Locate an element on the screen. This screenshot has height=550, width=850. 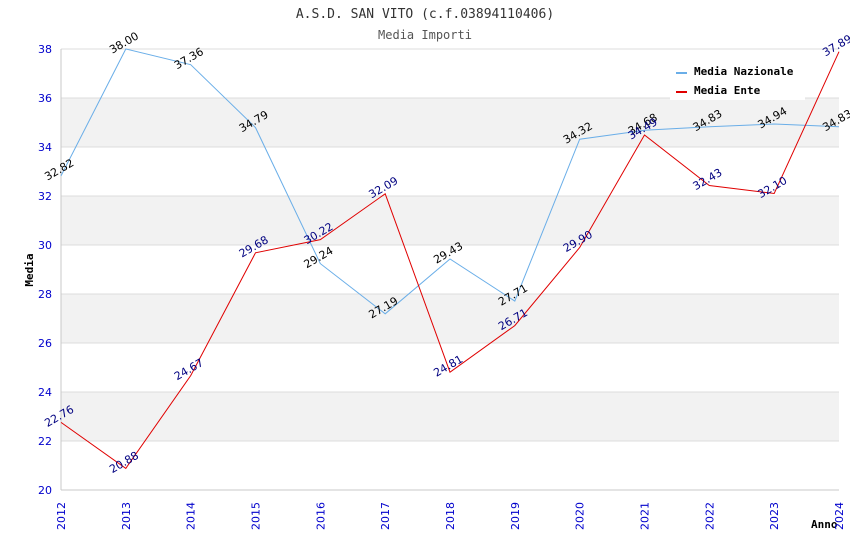
x-tick-label: 2020 is located at coordinates (580, 516).